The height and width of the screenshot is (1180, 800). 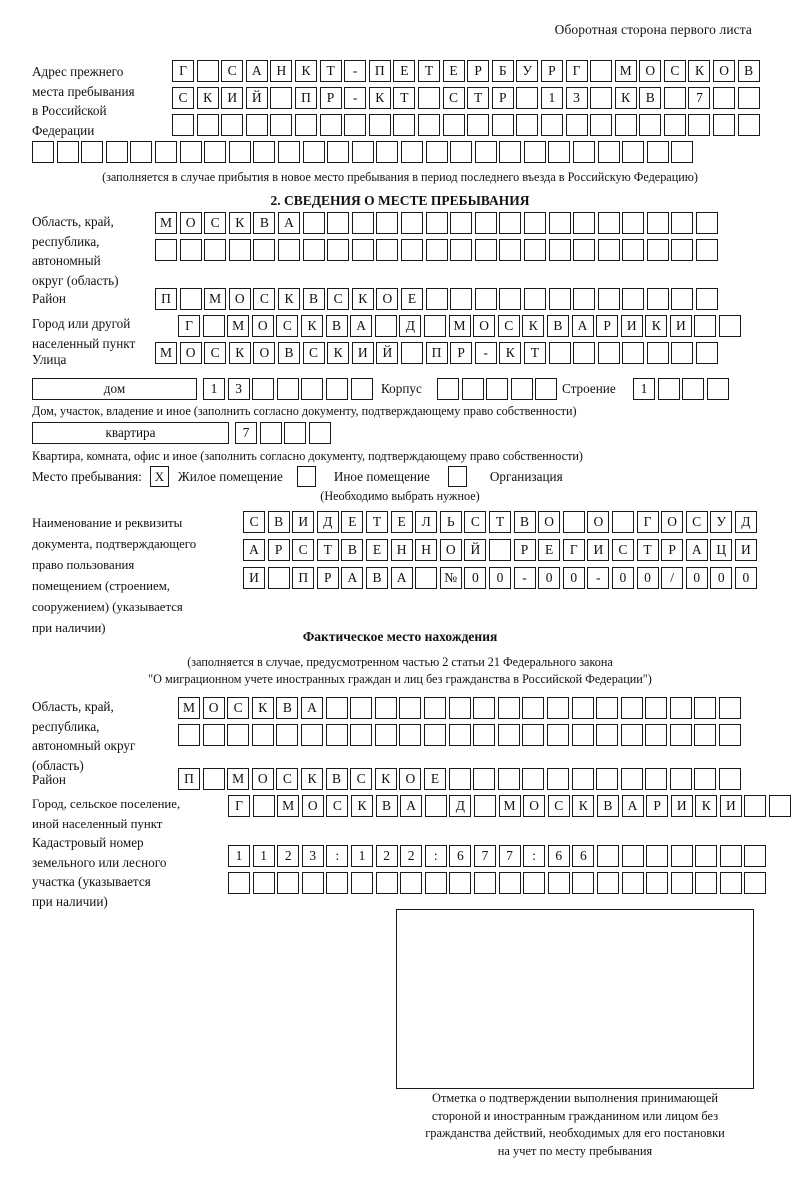 What do you see at coordinates (278, 522) in the screenshot?
I see `document-r1-cell-2: В` at bounding box center [278, 522].